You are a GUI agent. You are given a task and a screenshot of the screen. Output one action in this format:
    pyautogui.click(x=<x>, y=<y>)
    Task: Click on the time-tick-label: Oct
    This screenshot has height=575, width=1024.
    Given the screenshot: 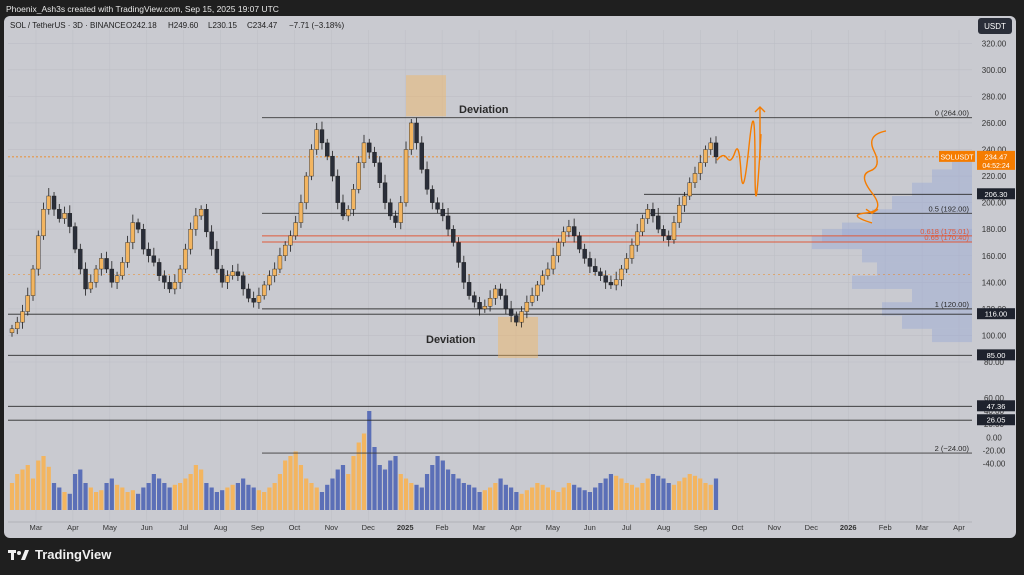 What is the action you would take?
    pyautogui.click(x=738, y=527)
    